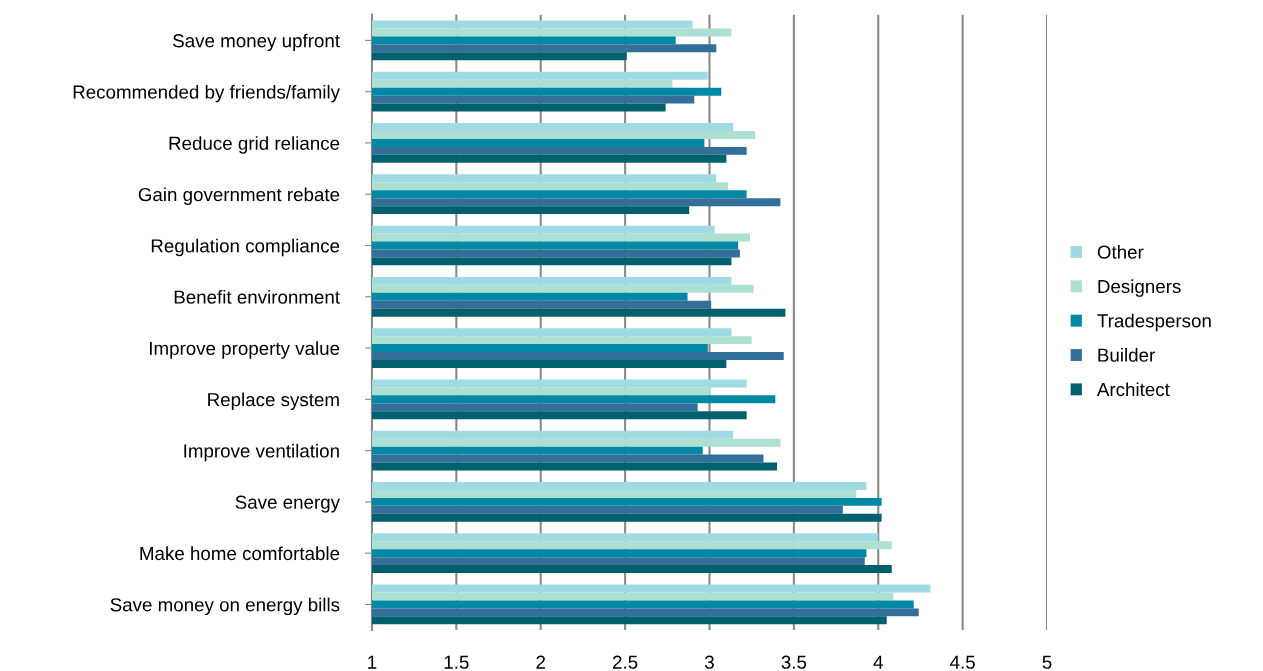 This screenshot has width=1263, height=671. Describe the element at coordinates (256, 42) in the screenshot. I see `y-tick-label: Save money upfront` at that location.